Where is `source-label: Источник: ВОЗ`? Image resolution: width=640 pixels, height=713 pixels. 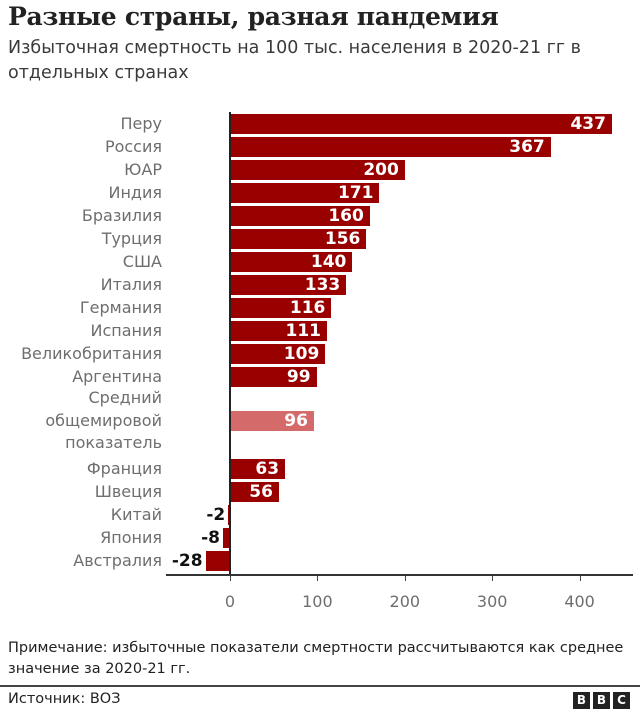
source-label: Источник: ВОЗ is located at coordinates (64, 699).